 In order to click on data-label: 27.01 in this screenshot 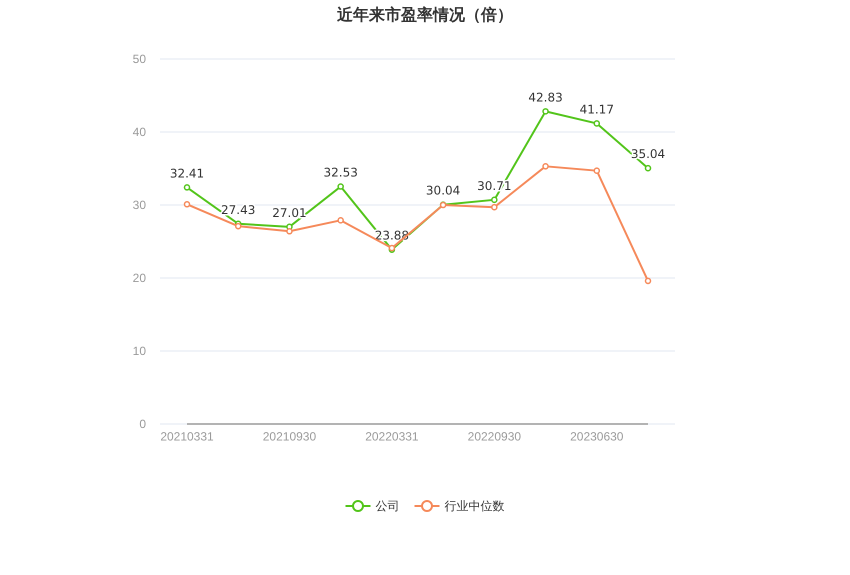, I will do `click(289, 213)`.